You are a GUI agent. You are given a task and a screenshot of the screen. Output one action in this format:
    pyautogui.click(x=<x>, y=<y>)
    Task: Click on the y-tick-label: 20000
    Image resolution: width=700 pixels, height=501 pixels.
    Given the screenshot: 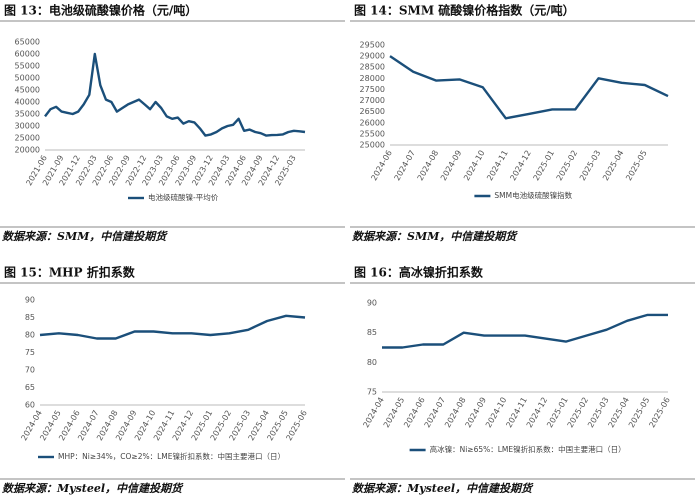 What is the action you would take?
    pyautogui.click(x=27, y=150)
    